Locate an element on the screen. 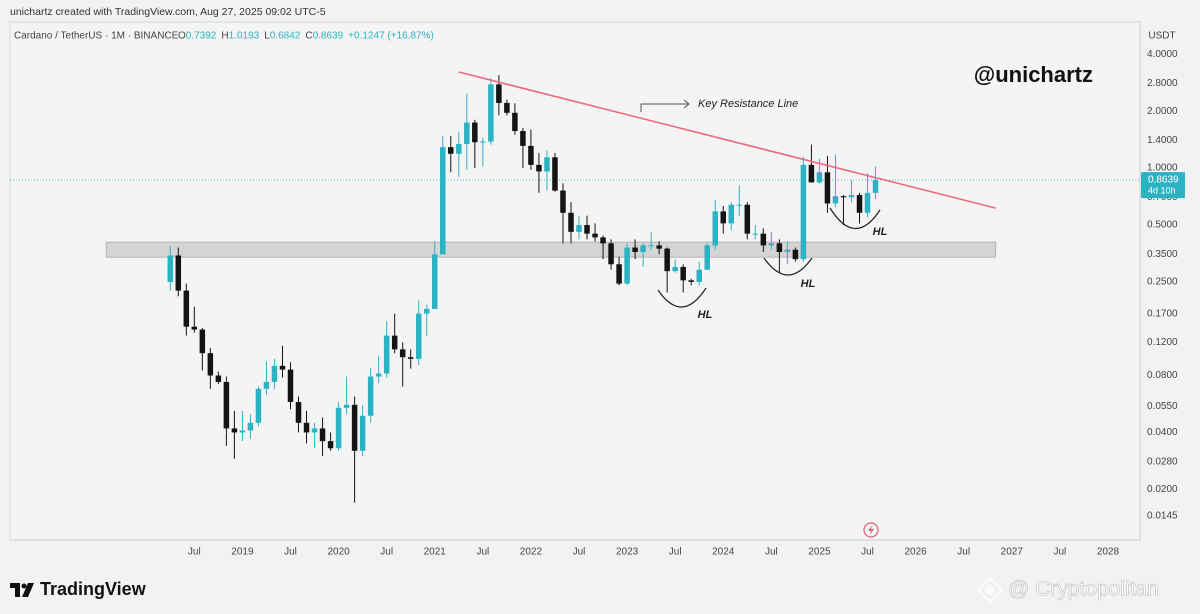 This screenshot has width=1200, height=614. y-tick-label: 0.0145 is located at coordinates (1162, 515).